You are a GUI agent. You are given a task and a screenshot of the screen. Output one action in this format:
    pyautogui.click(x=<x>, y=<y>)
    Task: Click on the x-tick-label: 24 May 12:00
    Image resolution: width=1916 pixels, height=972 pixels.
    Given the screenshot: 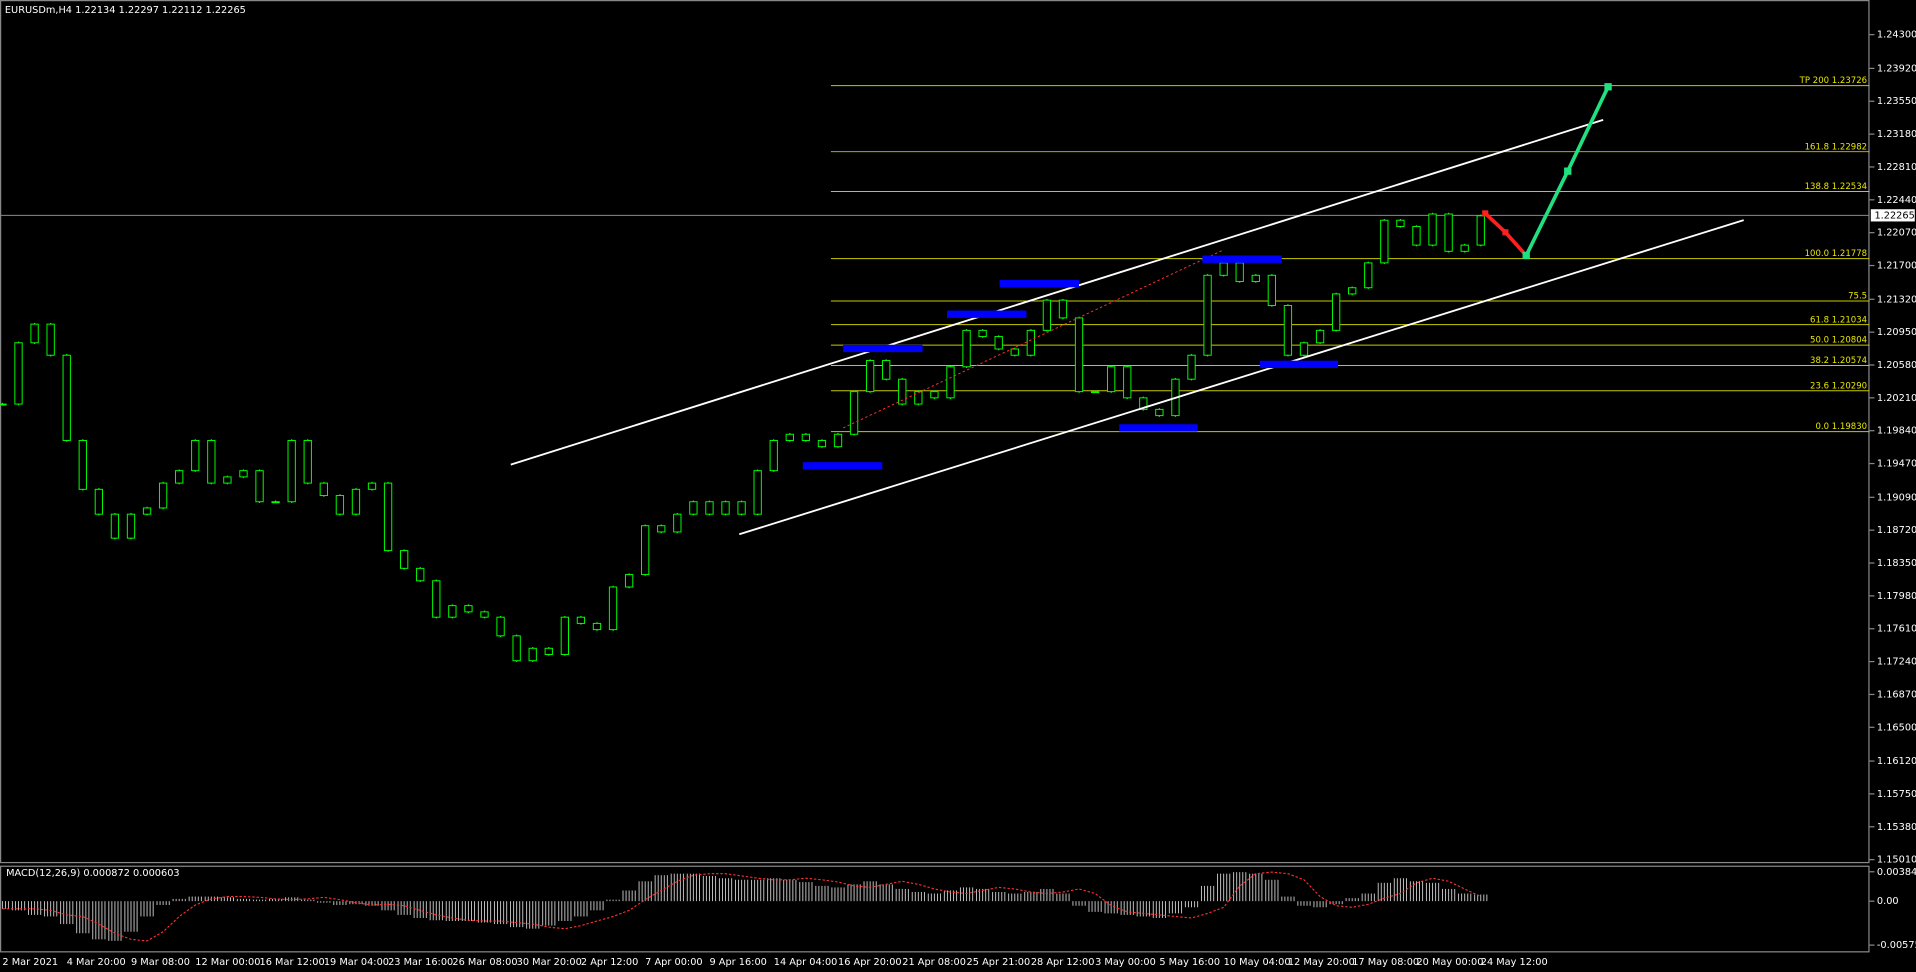 What is the action you would take?
    pyautogui.click(x=1514, y=962)
    